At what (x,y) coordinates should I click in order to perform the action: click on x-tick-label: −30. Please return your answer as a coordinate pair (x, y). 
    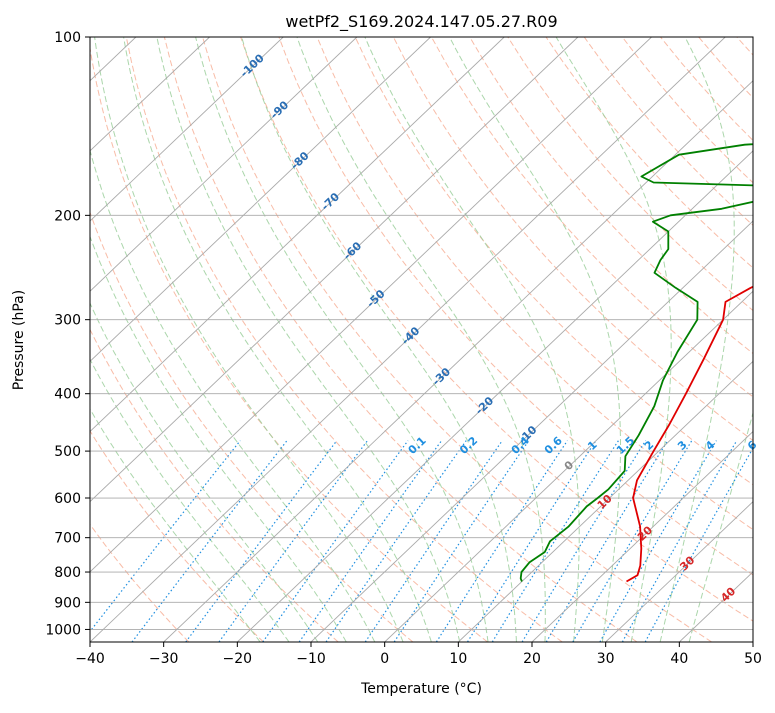
    Looking at the image, I should click on (164, 659).